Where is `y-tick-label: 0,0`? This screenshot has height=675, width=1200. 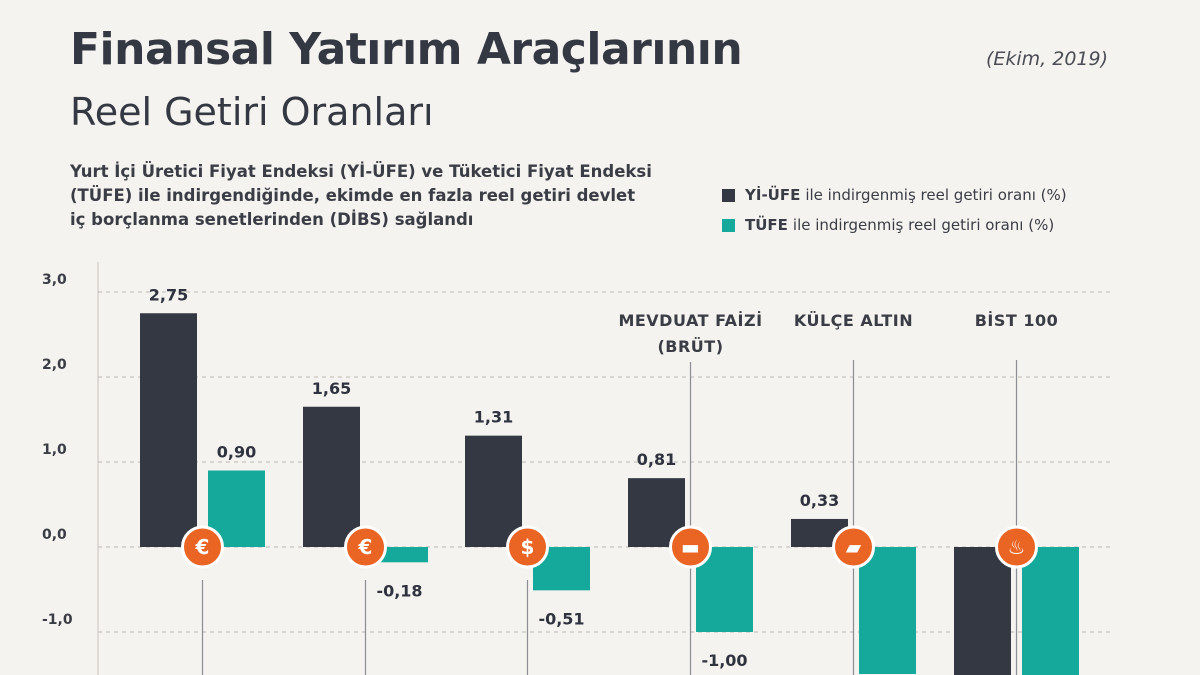
y-tick-label: 0,0 is located at coordinates (54, 535).